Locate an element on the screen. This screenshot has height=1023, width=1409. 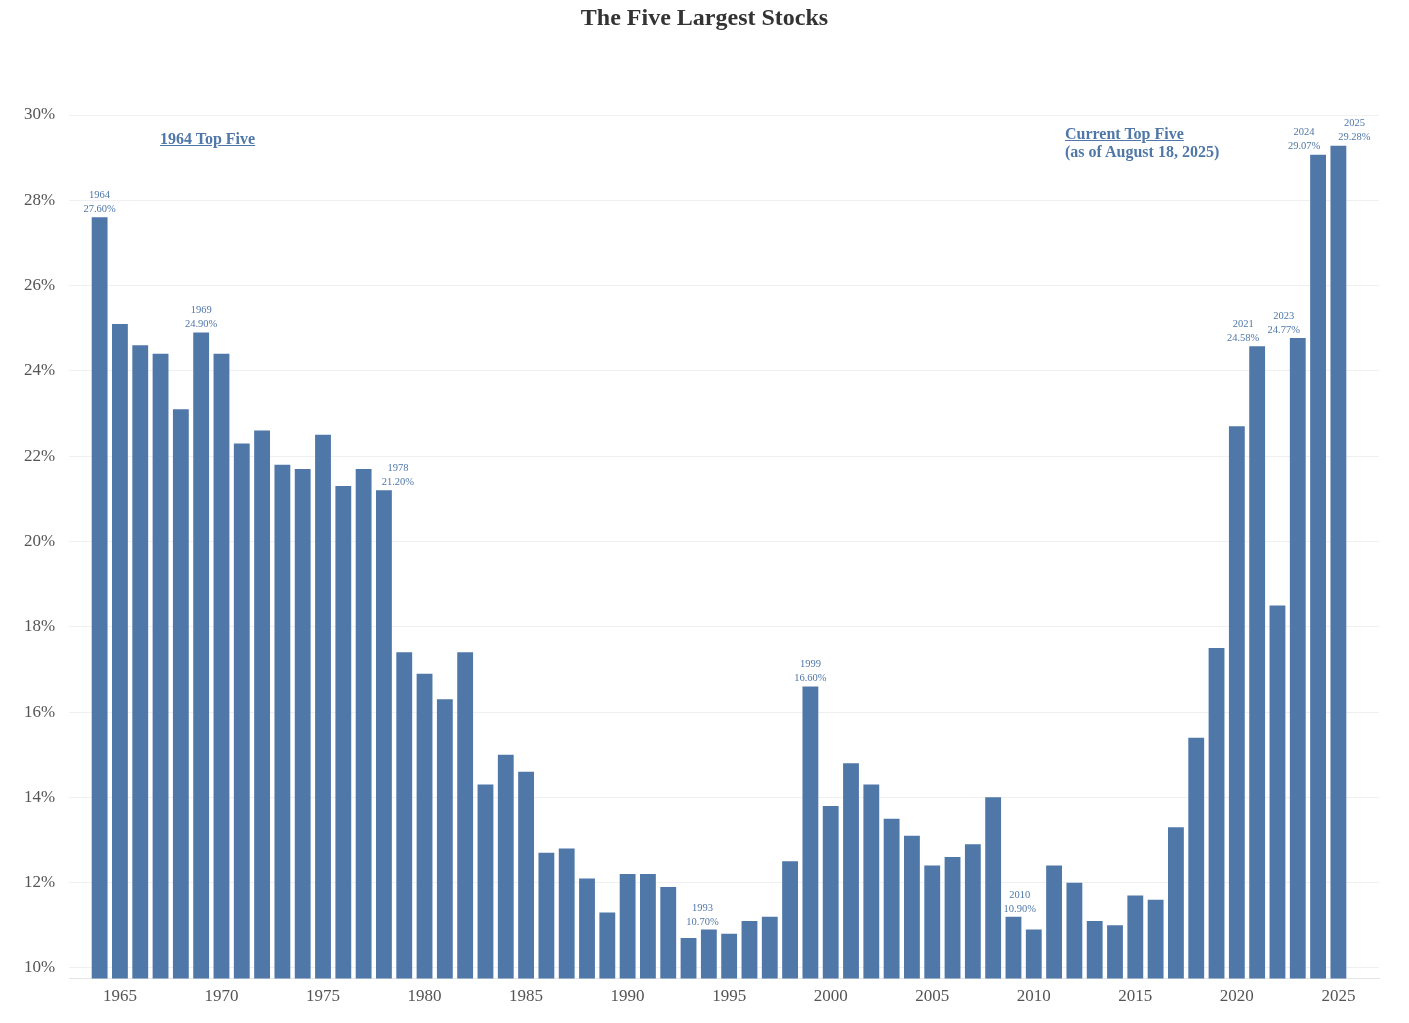
annotation: 1993 is located at coordinates (703, 907).